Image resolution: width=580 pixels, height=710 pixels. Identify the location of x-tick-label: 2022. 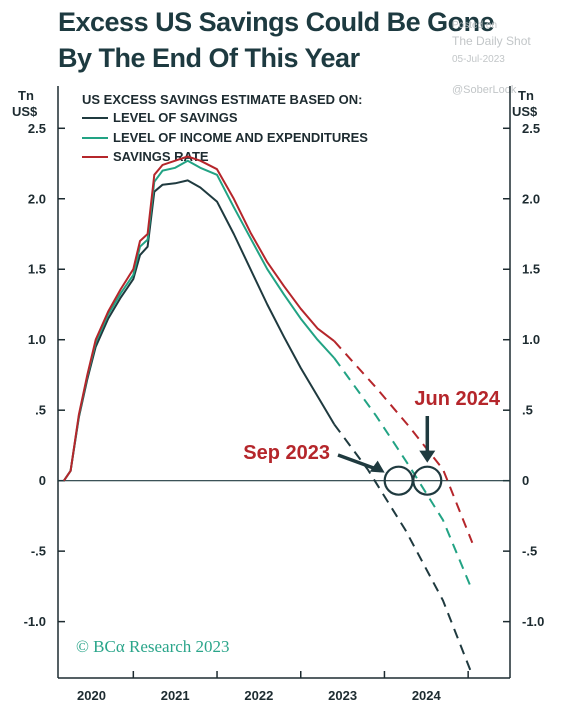
(258, 695).